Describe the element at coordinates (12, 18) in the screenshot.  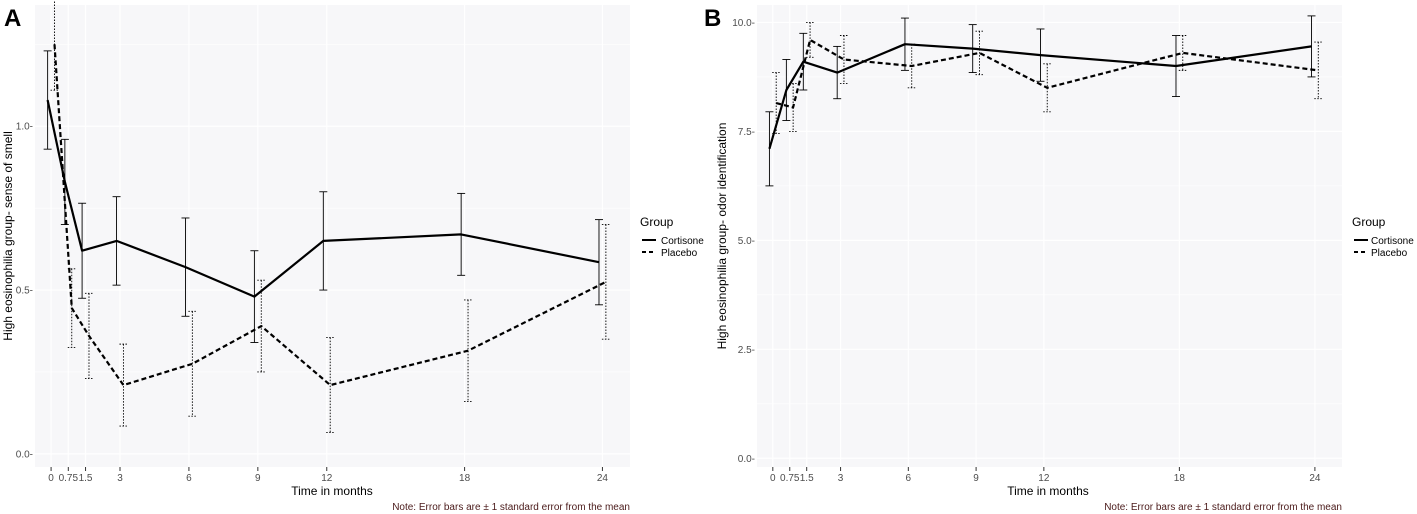
I see `panel-a-label: A` at that location.